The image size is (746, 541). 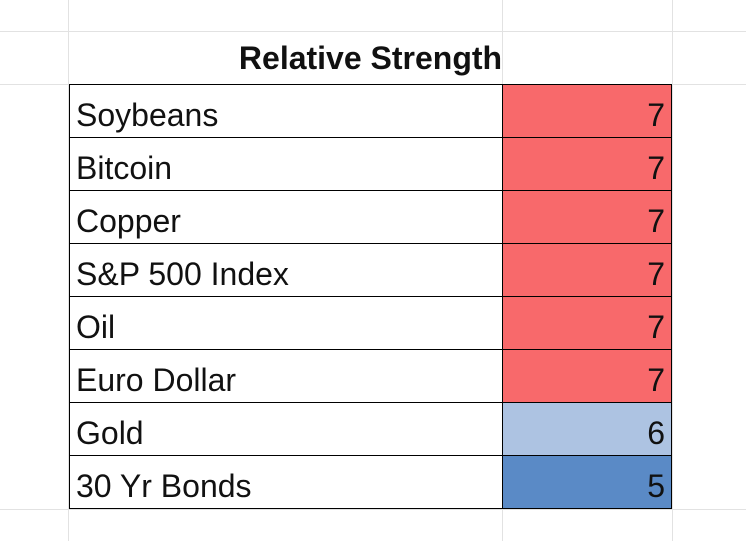 What do you see at coordinates (286, 111) in the screenshot?
I see `name-cell: Soybeans` at bounding box center [286, 111].